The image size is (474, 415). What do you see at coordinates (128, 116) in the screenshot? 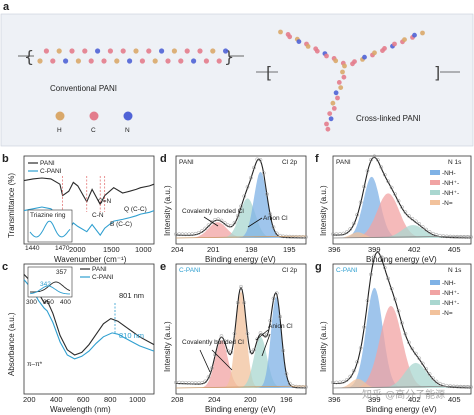
I see `nitrogen-atom-icon` at bounding box center [128, 116].